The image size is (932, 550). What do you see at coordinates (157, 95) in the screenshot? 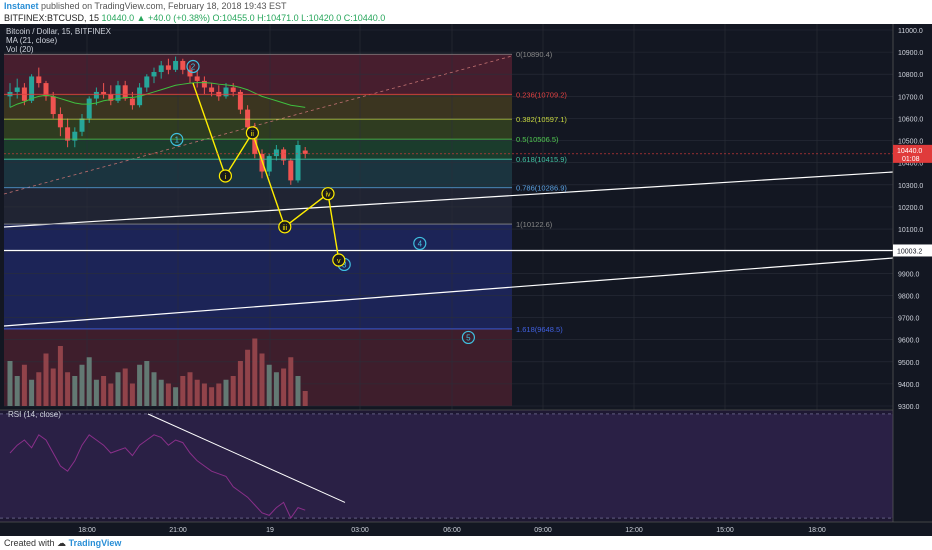
I see `ma-line` at bounding box center [157, 95].